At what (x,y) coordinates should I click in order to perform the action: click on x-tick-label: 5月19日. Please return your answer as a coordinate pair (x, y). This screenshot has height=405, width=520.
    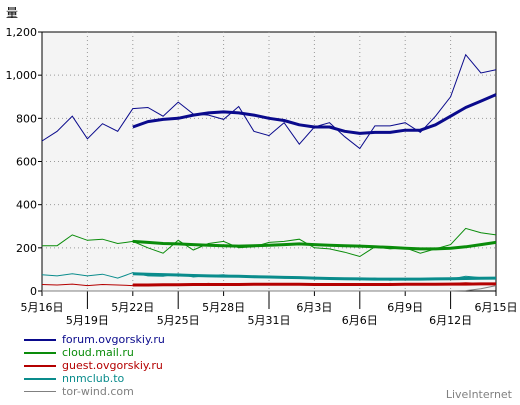
    Looking at the image, I should click on (87, 320).